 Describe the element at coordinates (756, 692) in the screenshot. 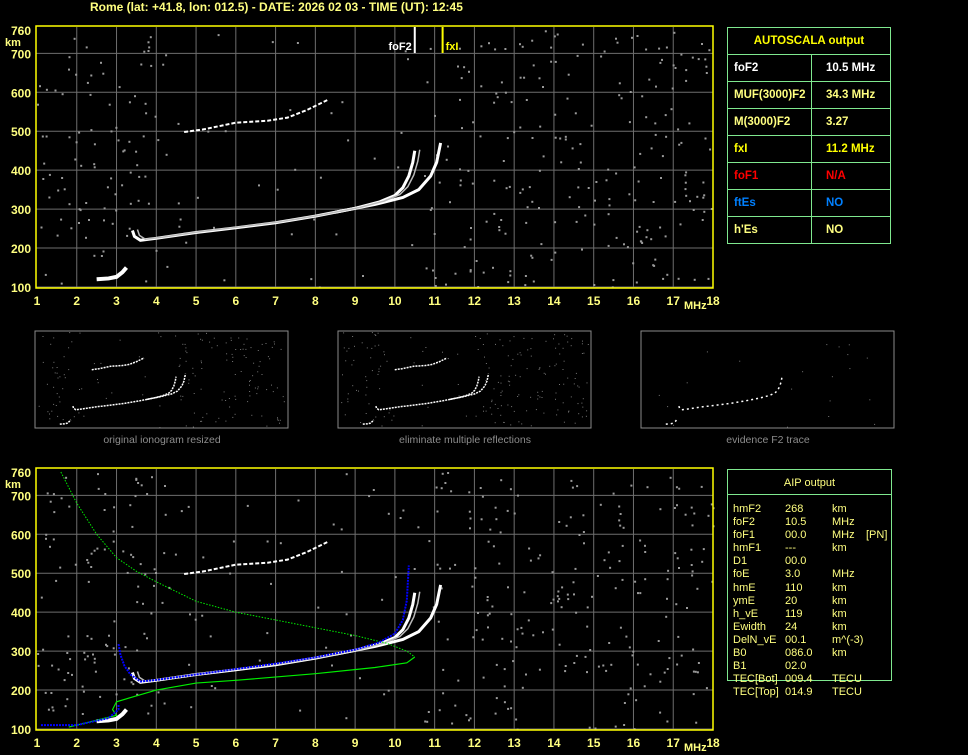

I see `aip-cell: TEC[Top]` at that location.